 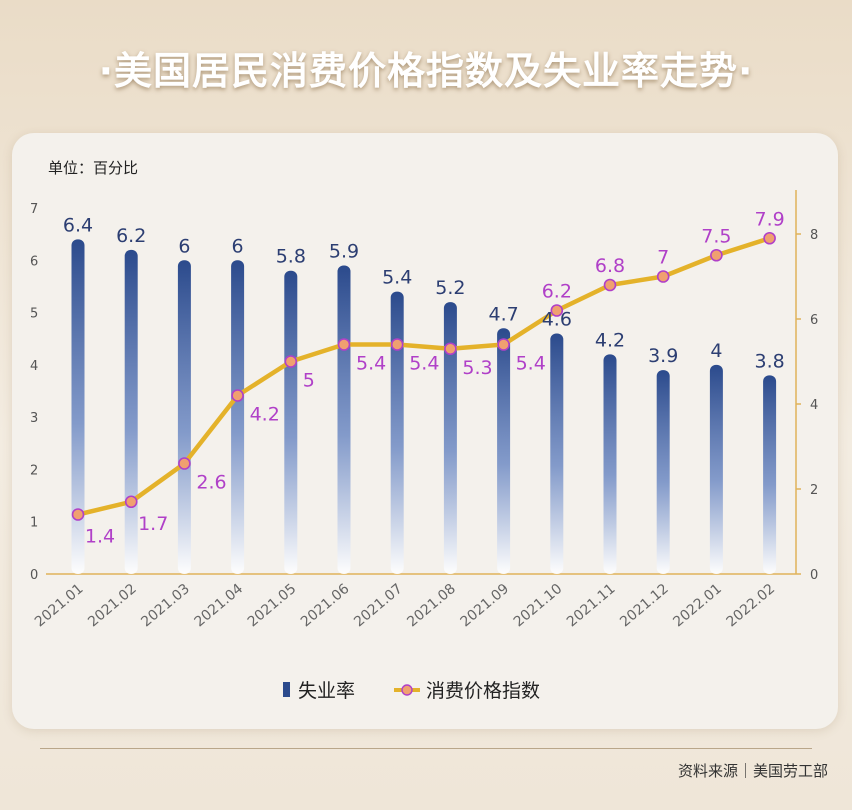 What do you see at coordinates (644, 605) in the screenshot?
I see `x-tick-label: 2021.12` at bounding box center [644, 605].